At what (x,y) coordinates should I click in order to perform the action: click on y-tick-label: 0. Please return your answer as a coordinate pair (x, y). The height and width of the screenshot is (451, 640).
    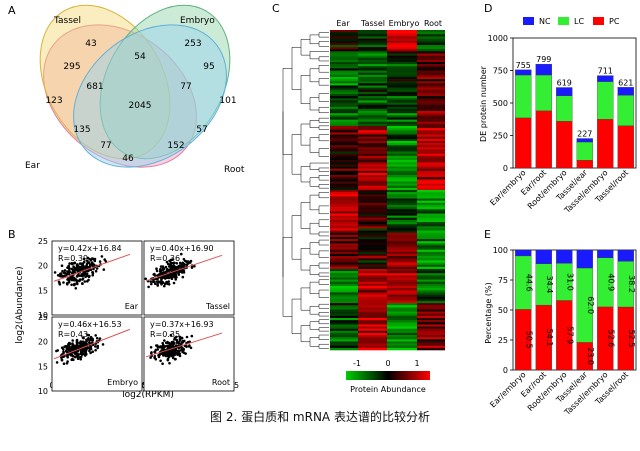
    Looking at the image, I should click on (505, 168).